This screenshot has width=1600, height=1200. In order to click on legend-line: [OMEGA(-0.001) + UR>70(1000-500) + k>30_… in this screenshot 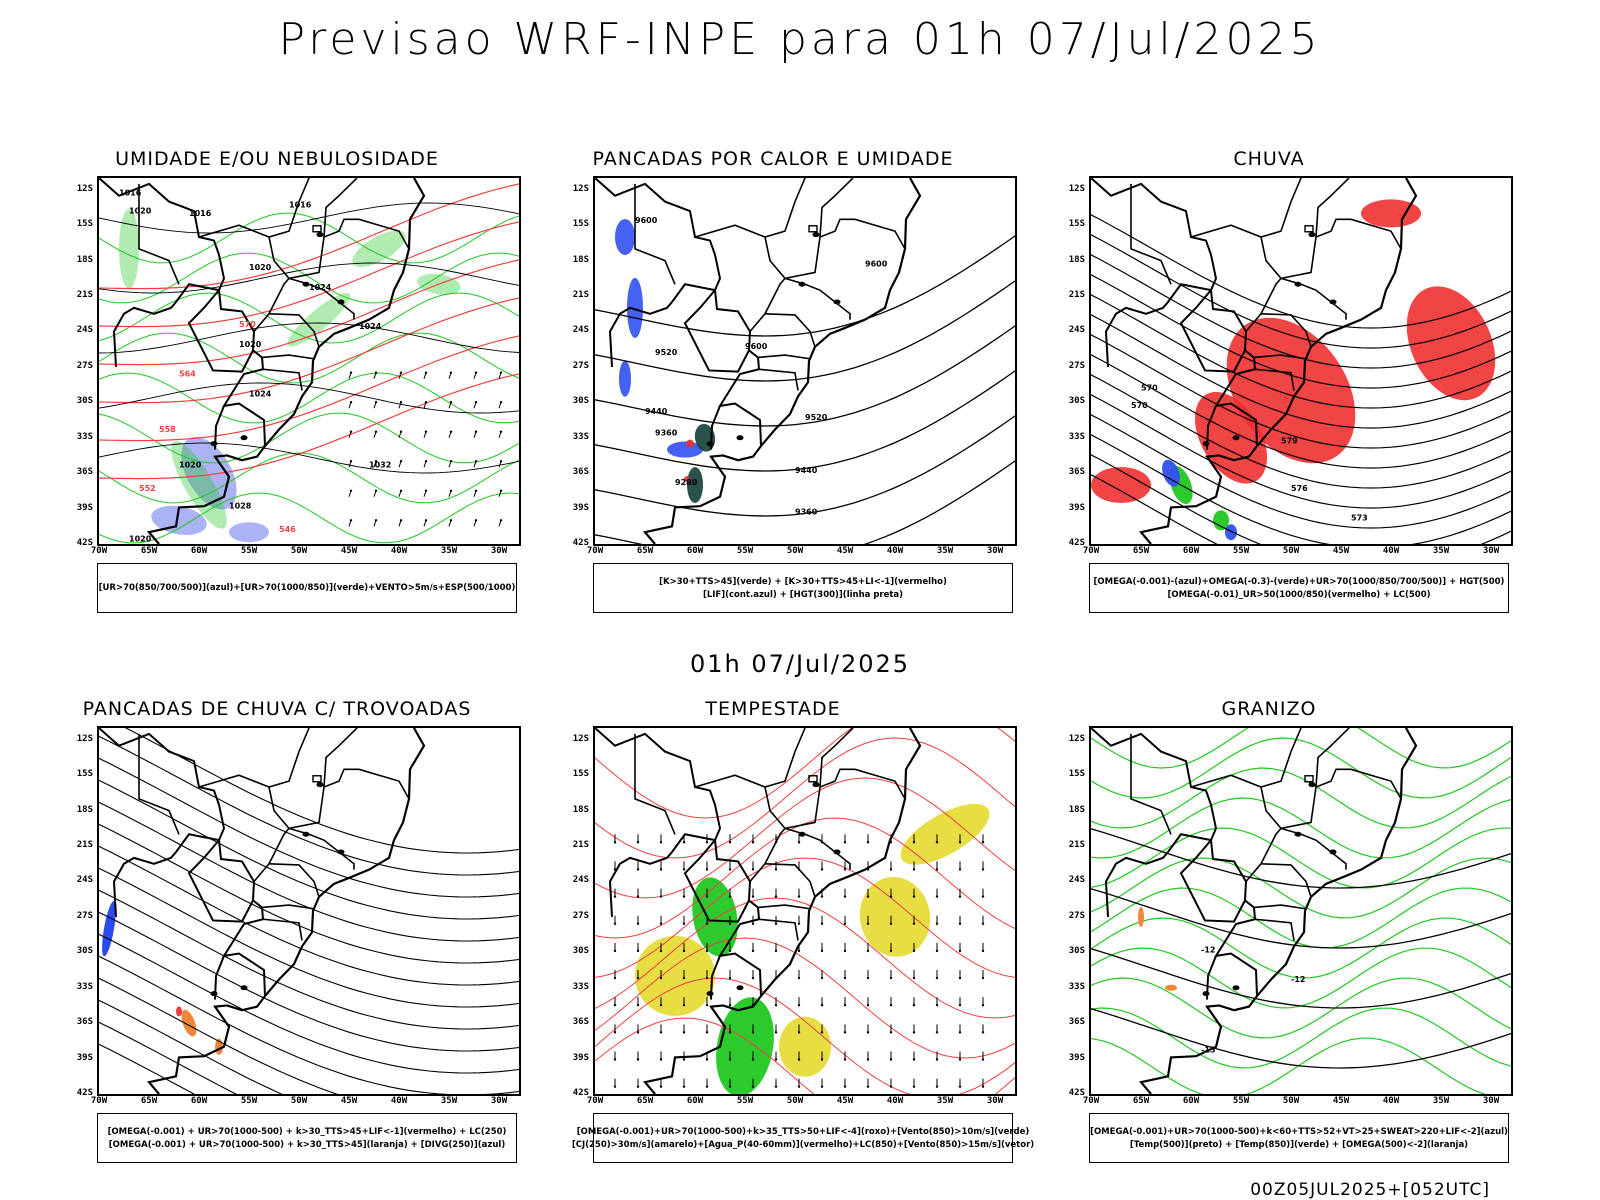, I will do `click(307, 1144)`.